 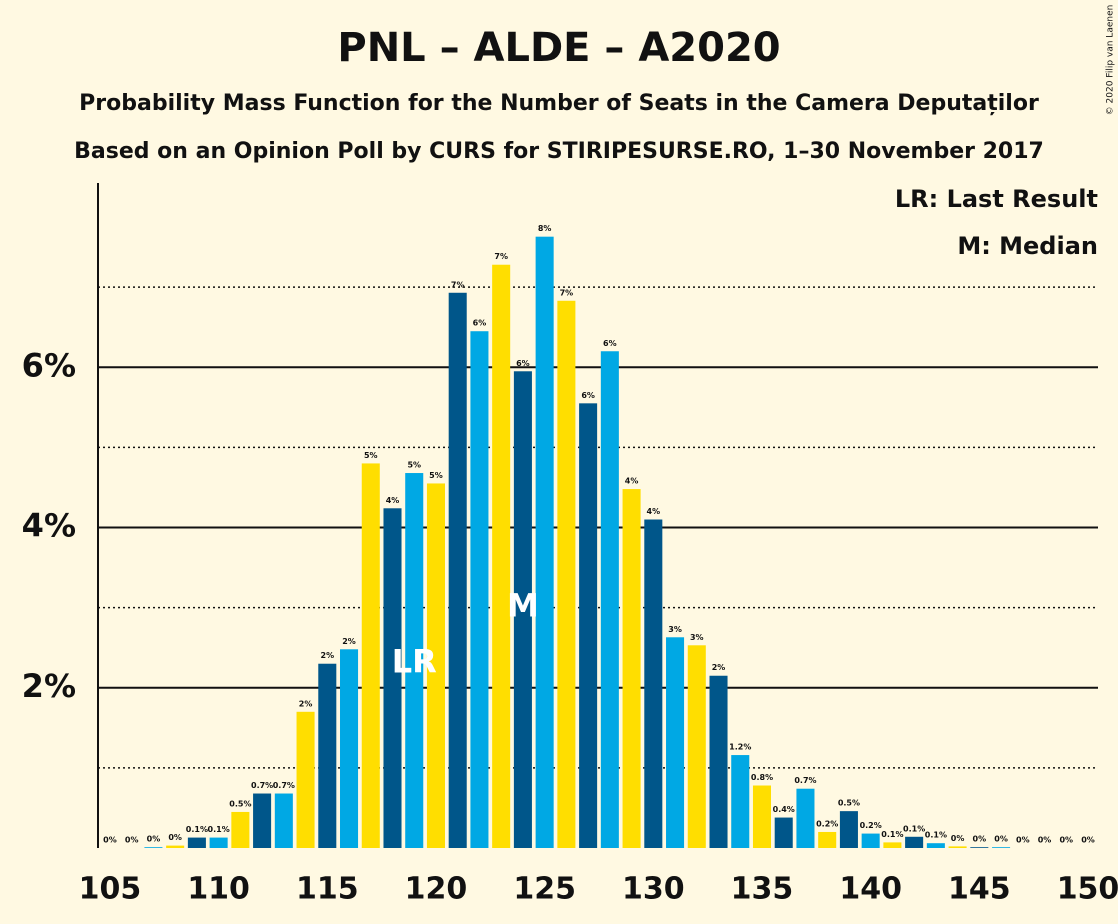 What do you see at coordinates (523, 606) in the screenshot?
I see `annotation: M` at bounding box center [523, 606].